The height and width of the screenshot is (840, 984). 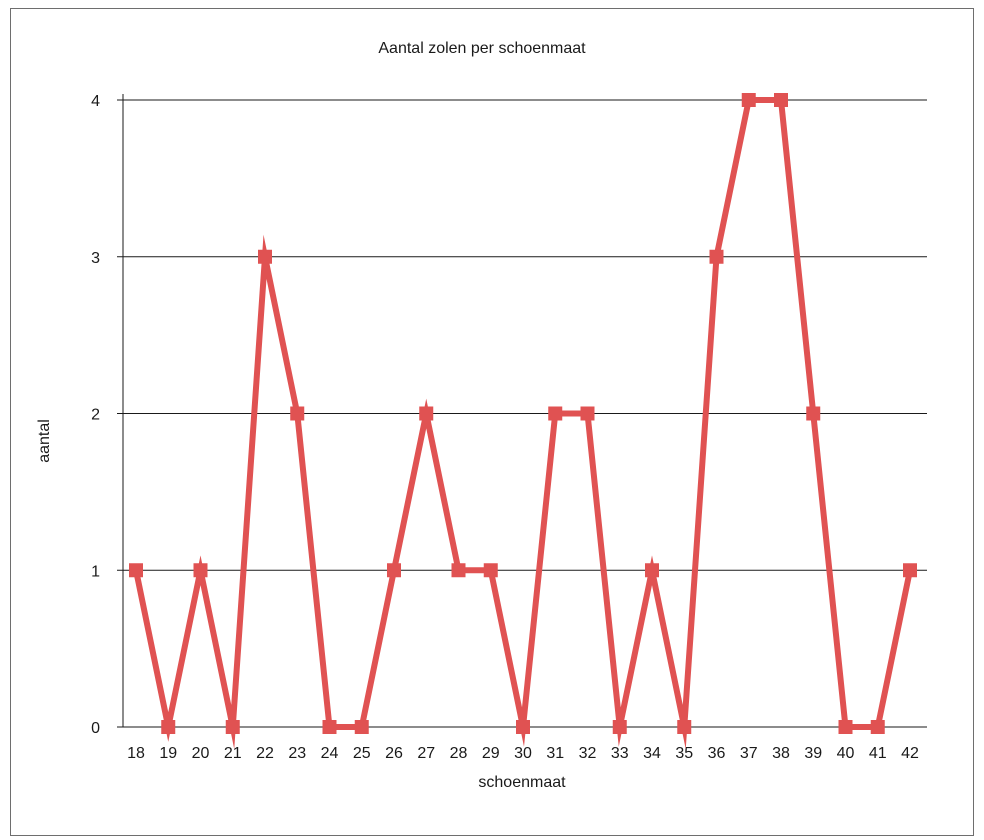 I want to click on y-tick-label: 2, so click(x=95, y=415).